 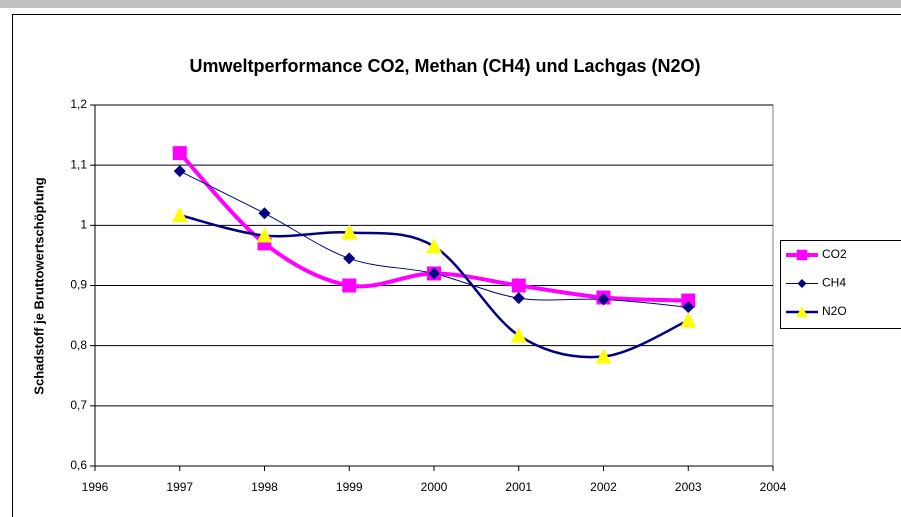 I want to click on y-tick-label: 0,6, so click(x=78, y=465).